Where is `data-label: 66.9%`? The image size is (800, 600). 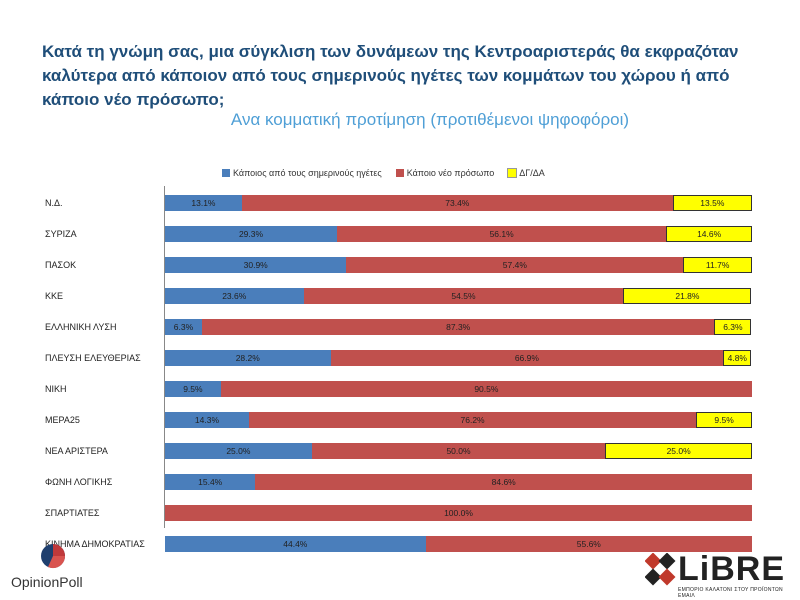
data-label: 66.9% is located at coordinates (526, 358).